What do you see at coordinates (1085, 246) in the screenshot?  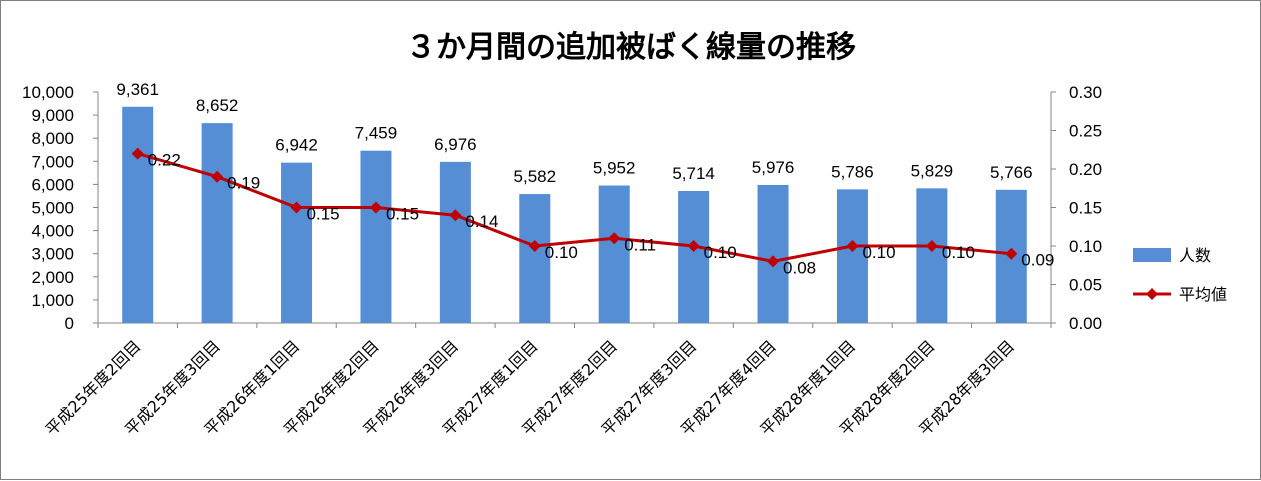 I see `right-tick-label: 0.10` at bounding box center [1085, 246].